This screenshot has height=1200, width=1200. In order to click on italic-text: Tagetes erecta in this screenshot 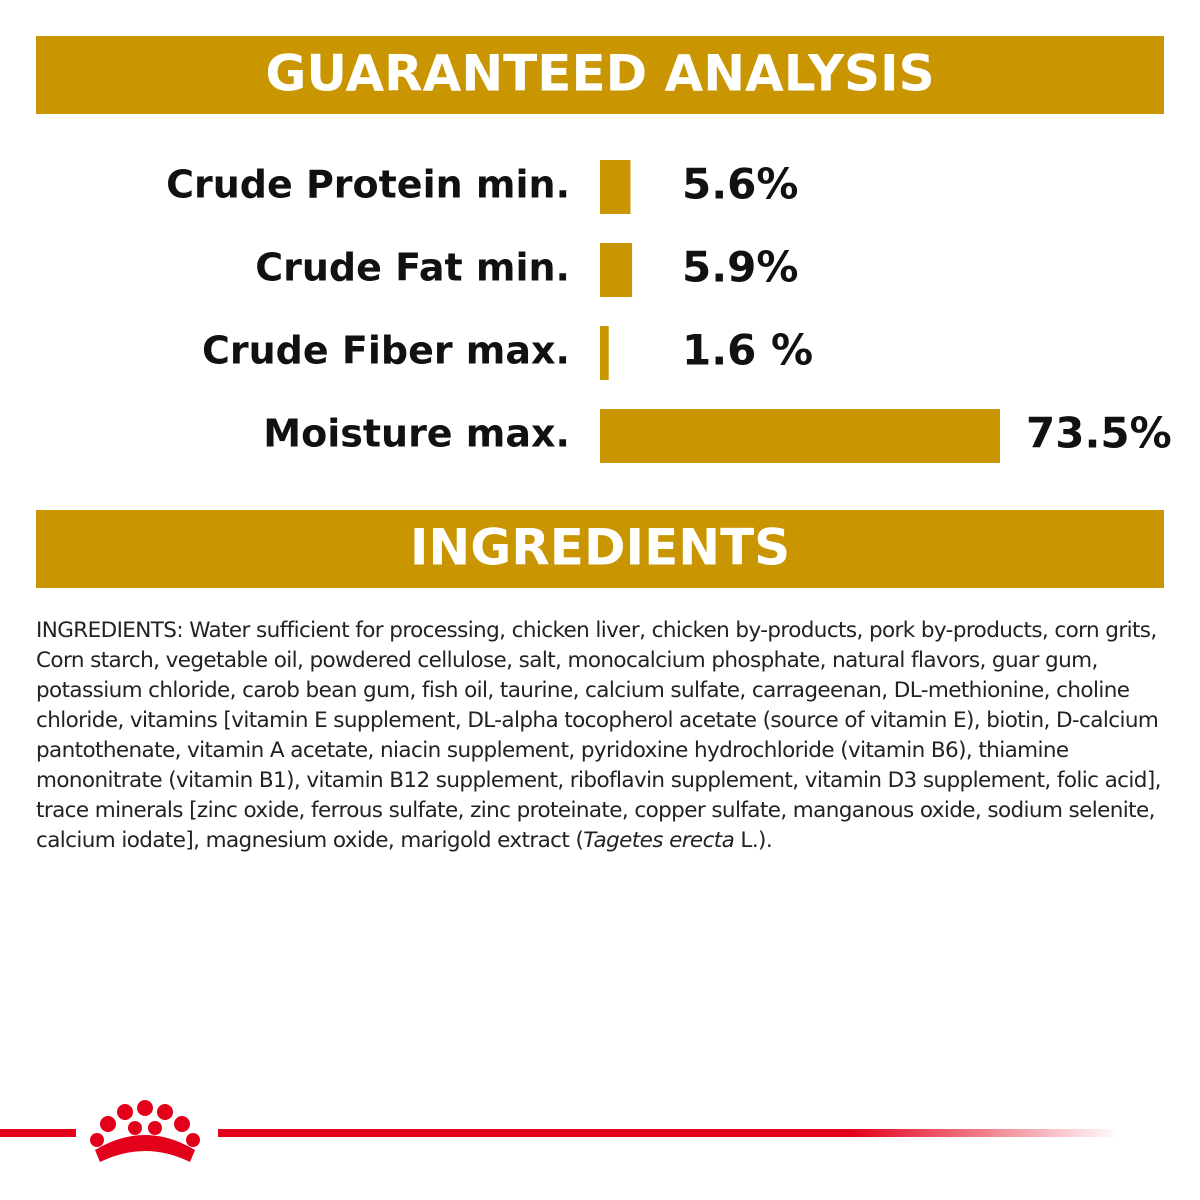, I will do `click(659, 840)`.